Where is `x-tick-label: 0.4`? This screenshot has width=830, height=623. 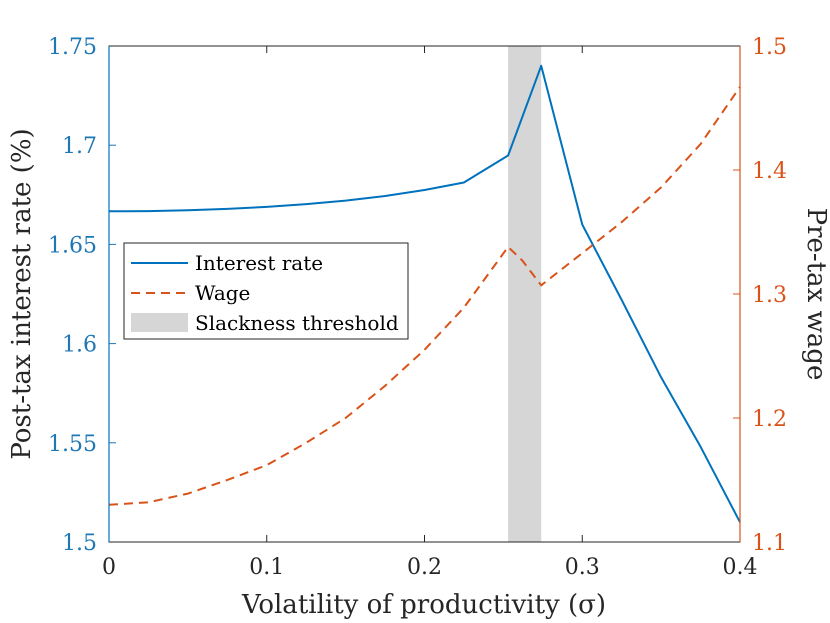 x-tick-label: 0.4 is located at coordinates (740, 567).